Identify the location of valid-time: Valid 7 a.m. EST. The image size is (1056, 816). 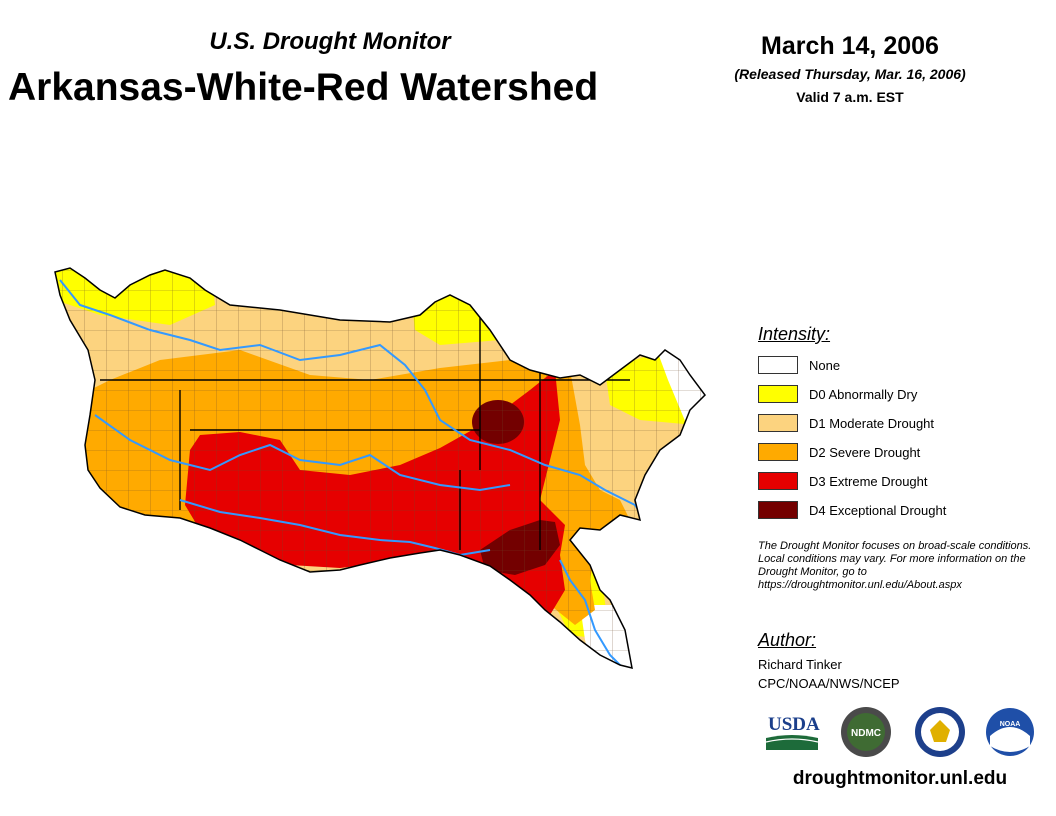
(850, 97).